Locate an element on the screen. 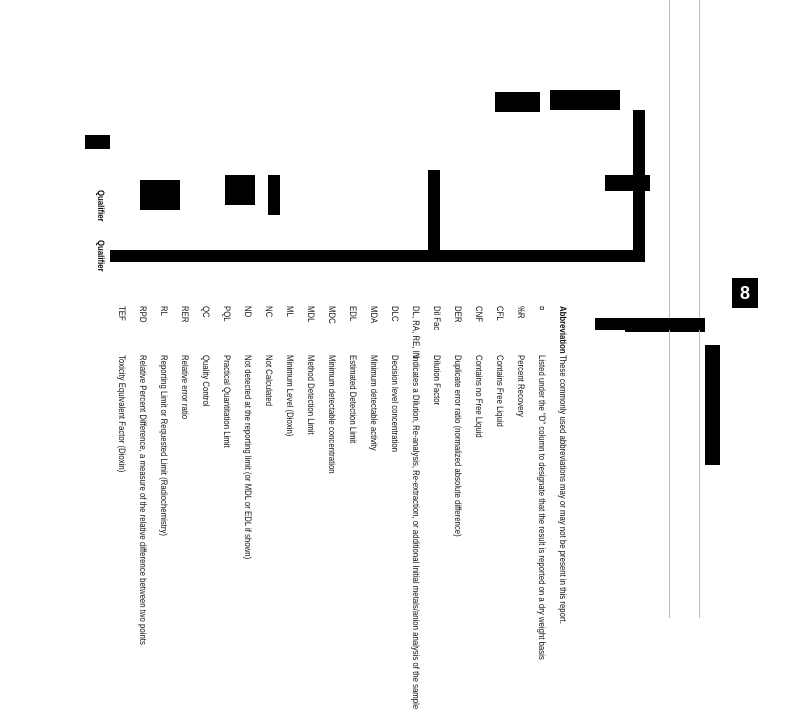 The height and width of the screenshot is (709, 800). abbreviation: ML is located at coordinates (289, 311).